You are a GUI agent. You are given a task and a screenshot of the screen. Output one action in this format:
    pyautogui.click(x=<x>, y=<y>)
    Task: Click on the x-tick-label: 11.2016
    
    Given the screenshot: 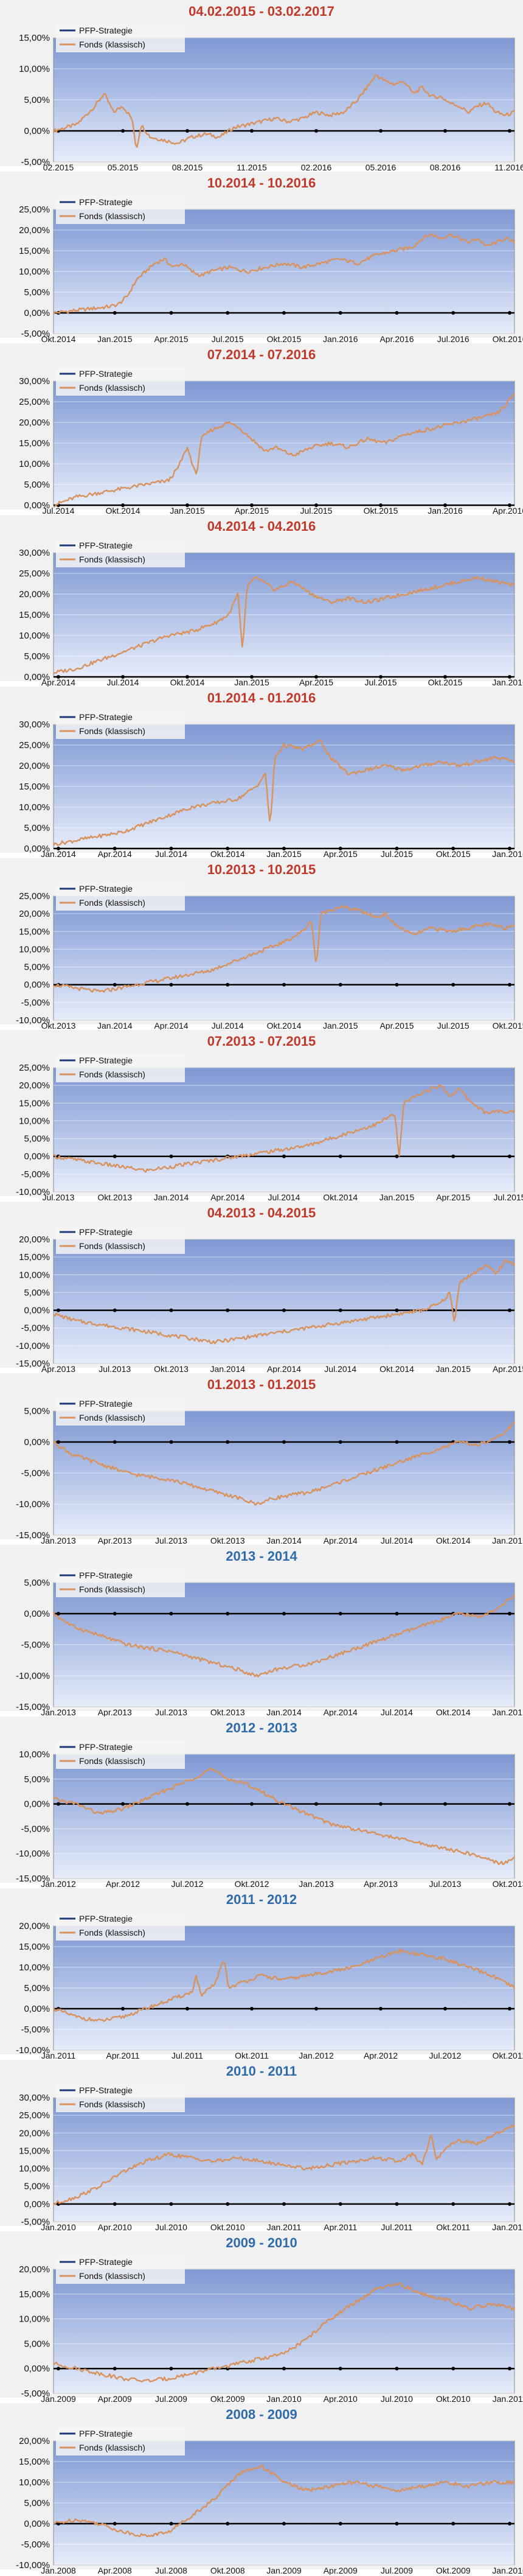 What is the action you would take?
    pyautogui.click(x=509, y=168)
    